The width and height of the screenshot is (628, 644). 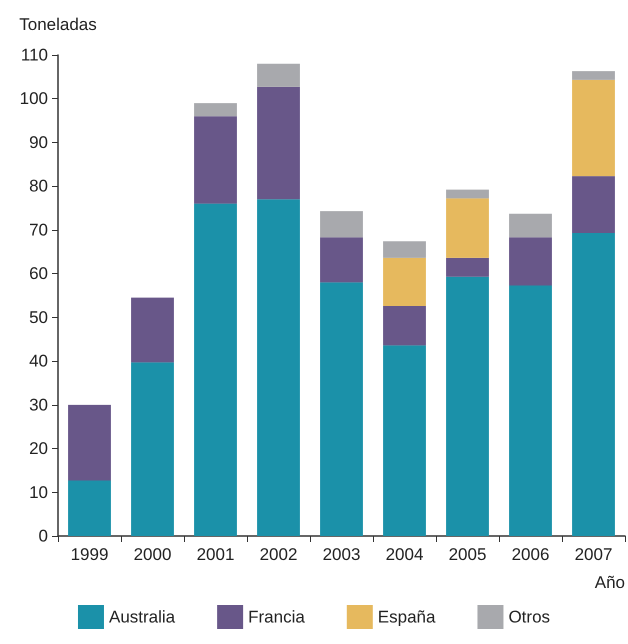 What do you see at coordinates (341, 554) in the screenshot?
I see `x-tick-label: 2003` at bounding box center [341, 554].